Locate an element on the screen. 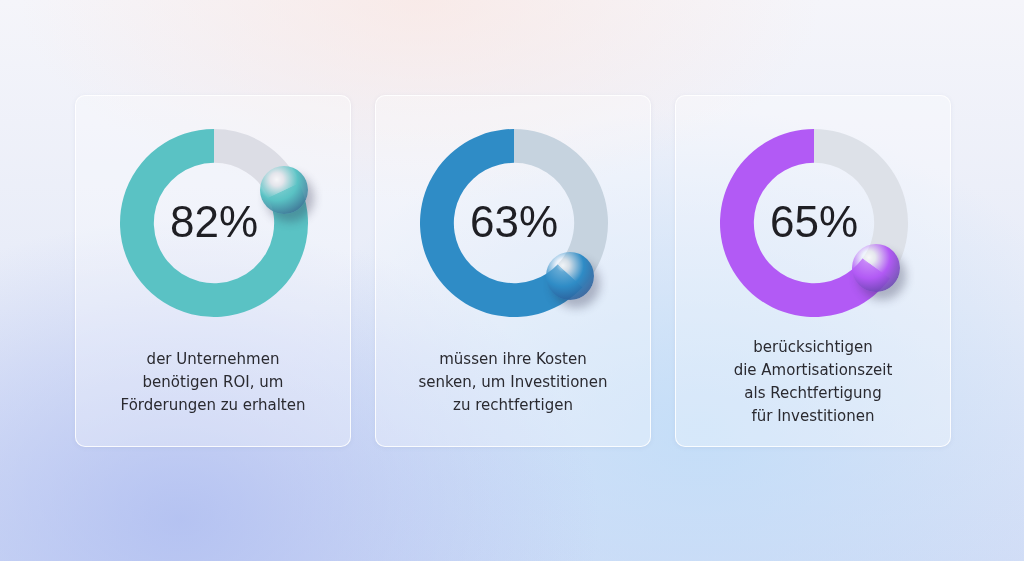 The image size is (1024, 561). text: der Unternehmen benötigen ROI, um Förderungen zu erhalten is located at coordinates (213, 382).